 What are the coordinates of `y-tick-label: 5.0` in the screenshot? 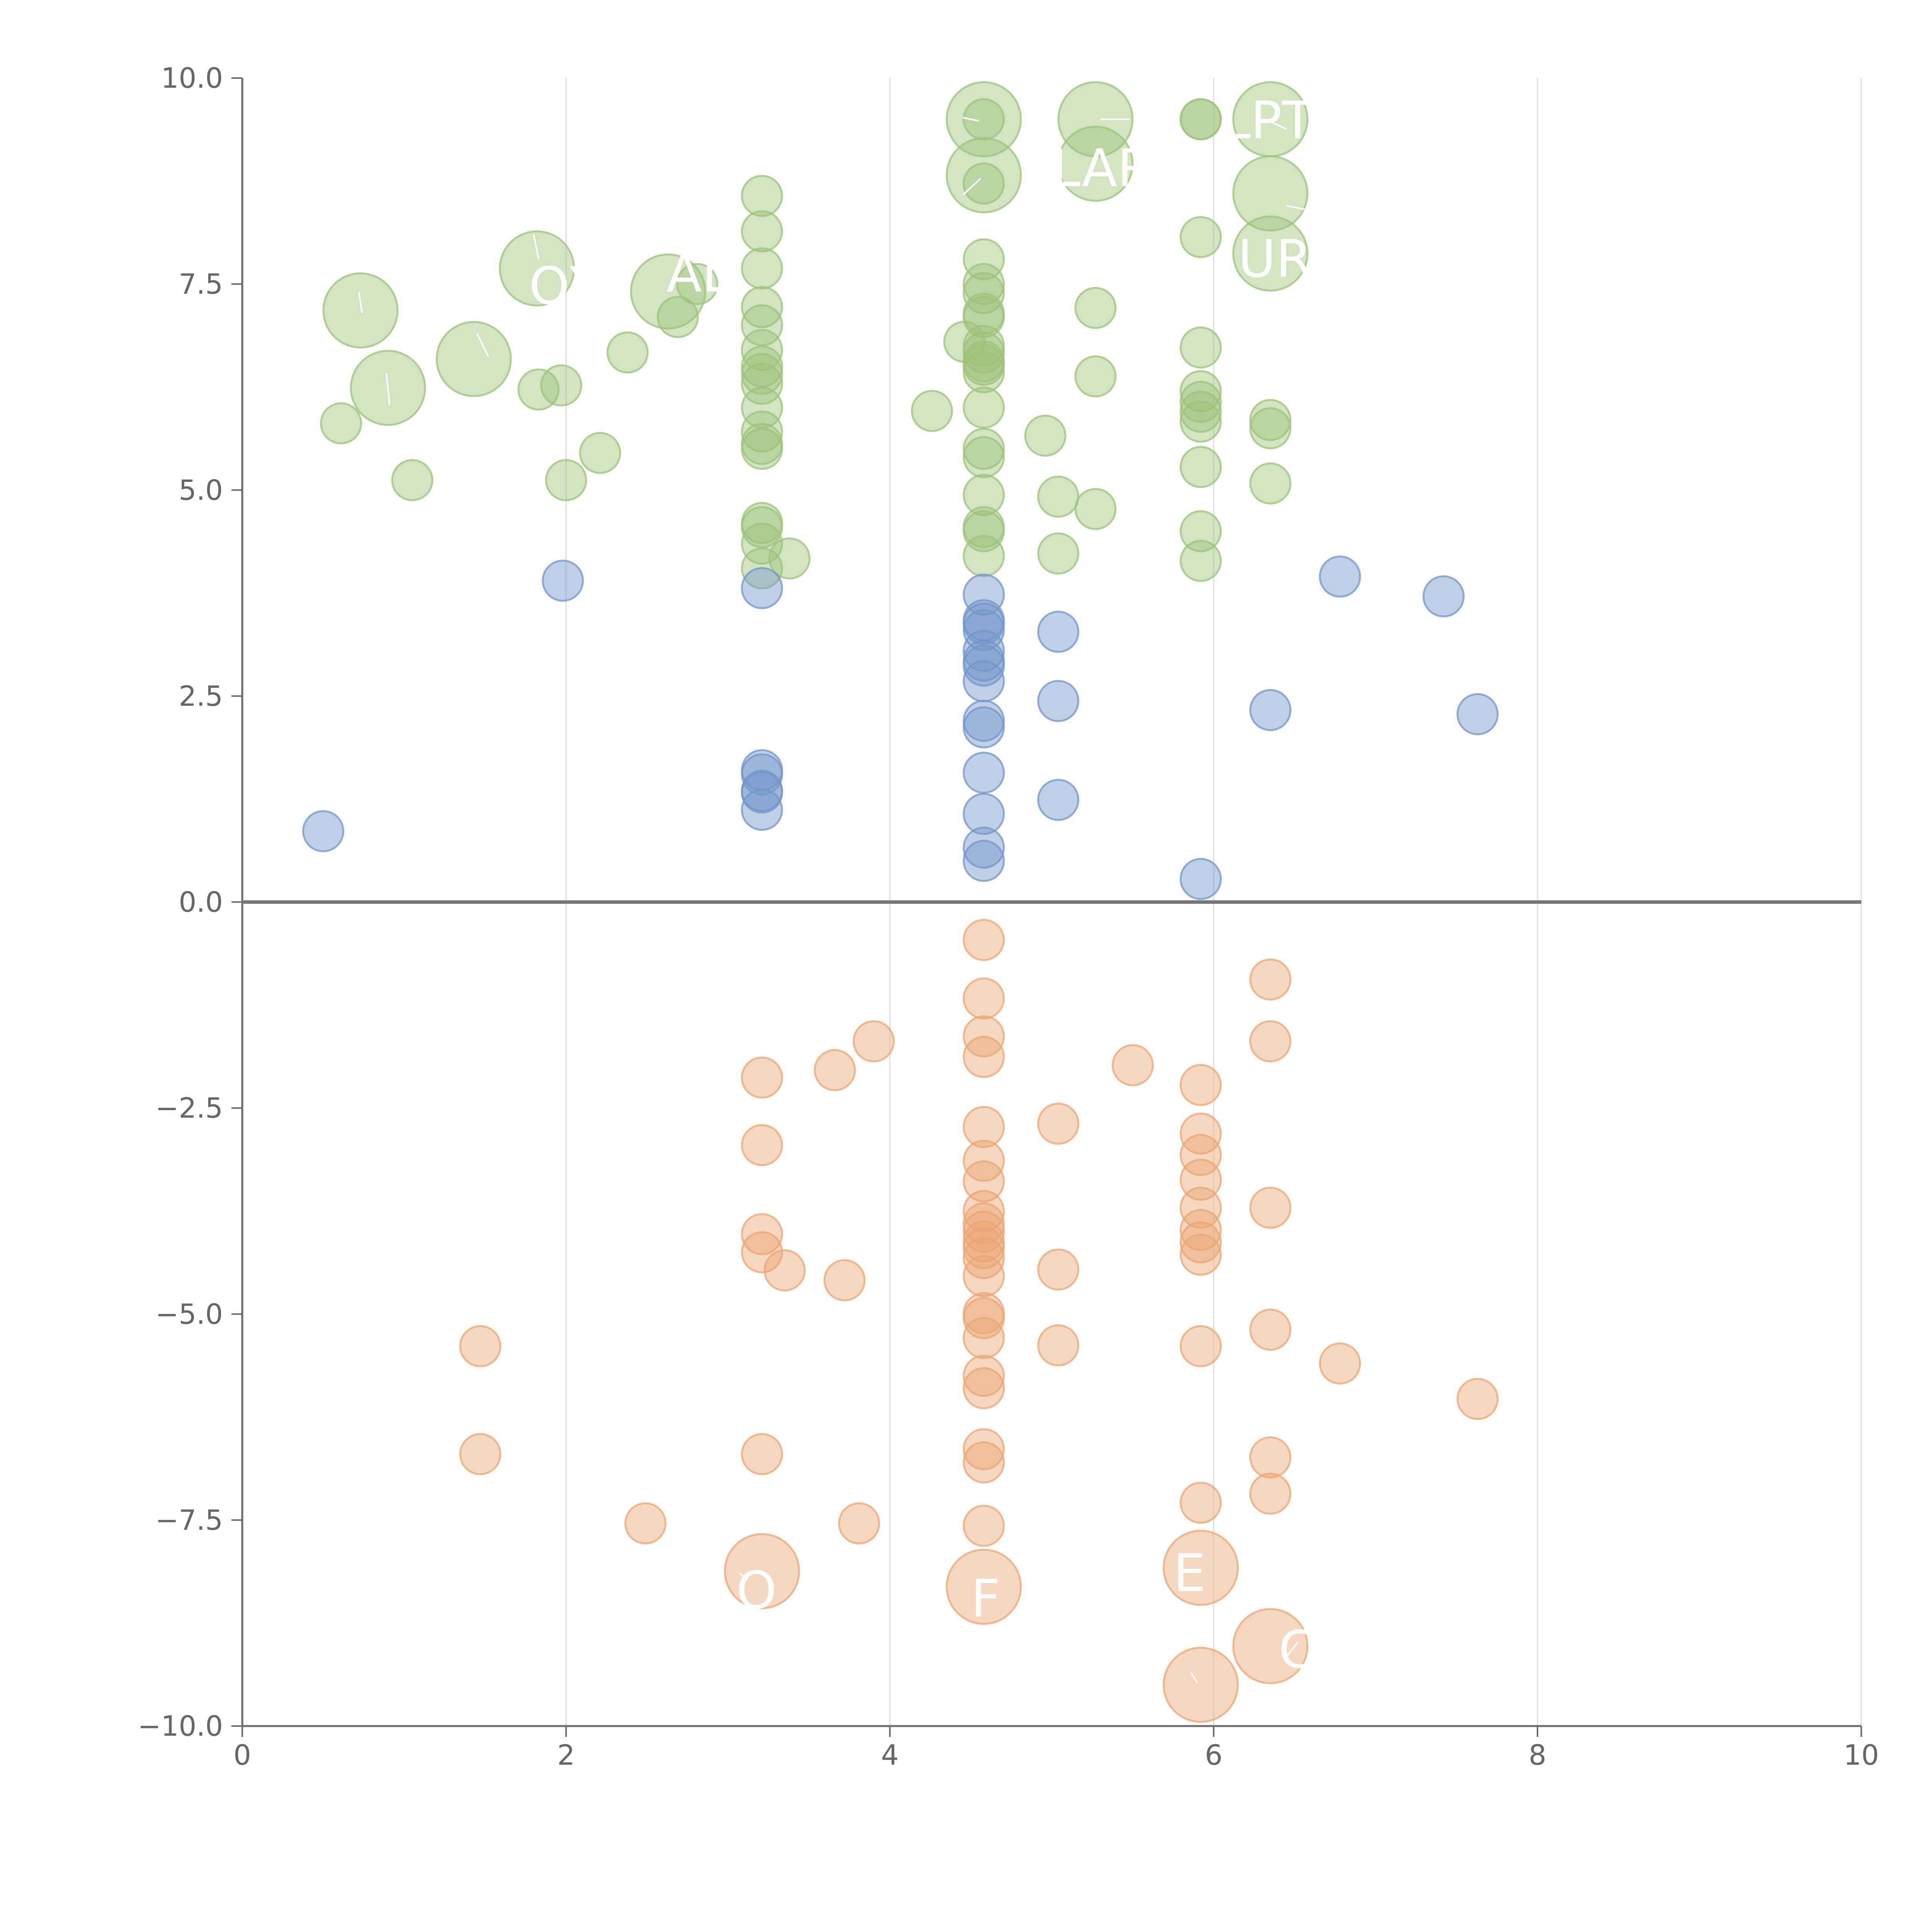 It's located at (201, 490).